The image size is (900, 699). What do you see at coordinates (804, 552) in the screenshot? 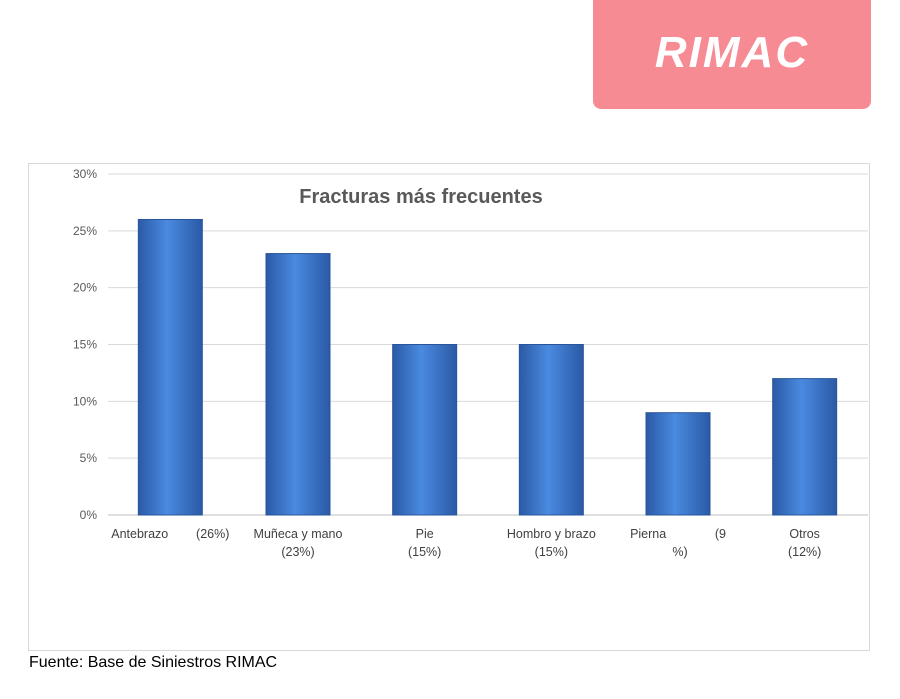
I see `x-tick-label: (12%)` at bounding box center [804, 552].